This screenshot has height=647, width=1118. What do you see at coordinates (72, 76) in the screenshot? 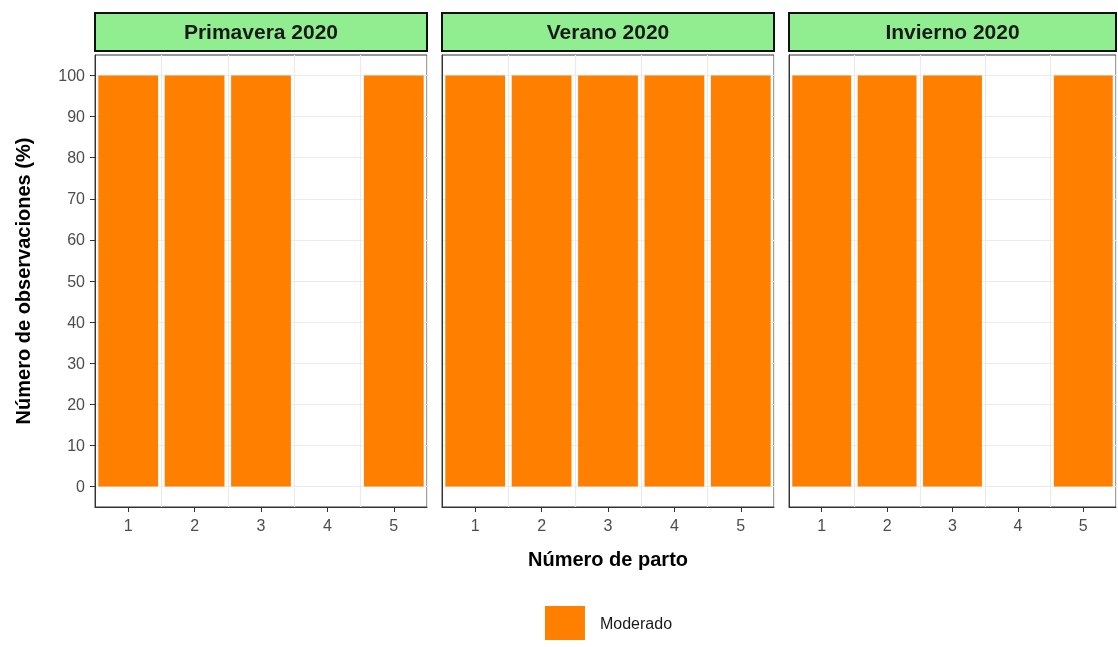
I see `y-tick-label: 100` at bounding box center [72, 76].